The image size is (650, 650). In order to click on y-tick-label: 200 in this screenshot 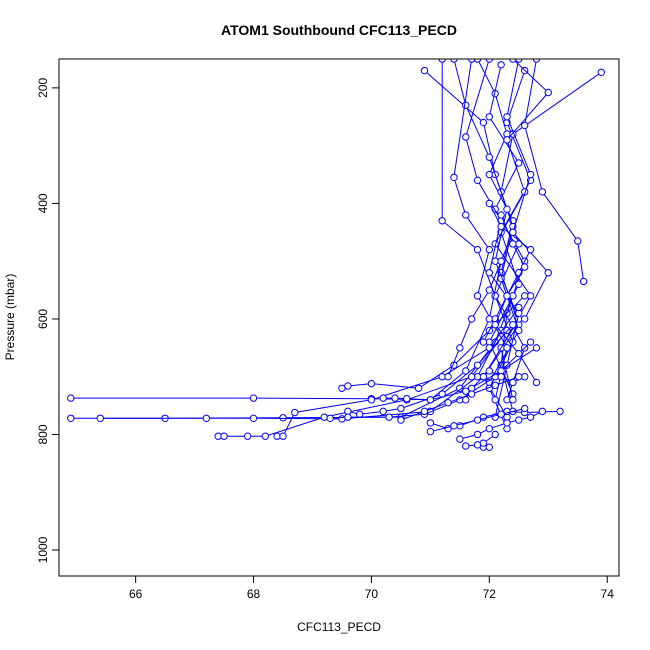, I will do `click(43, 88)`.